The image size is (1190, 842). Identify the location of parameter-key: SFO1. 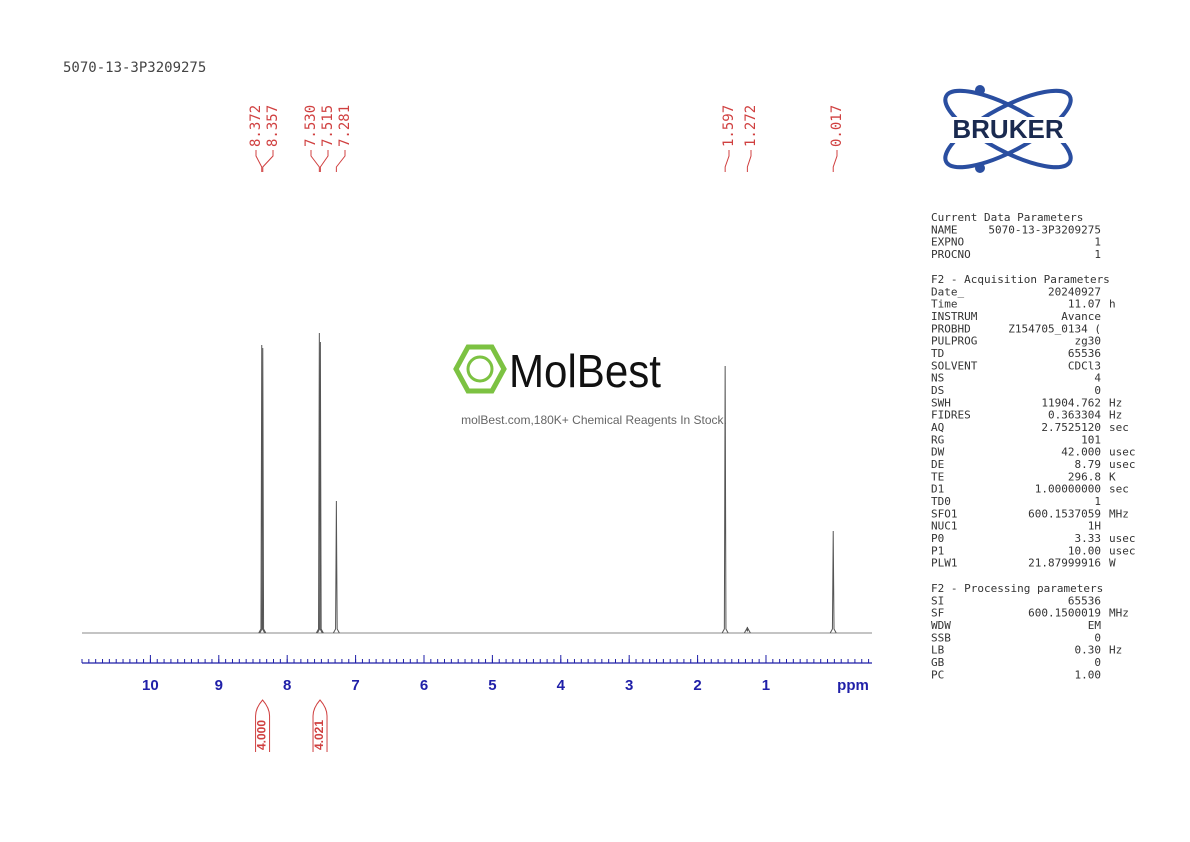
(944, 513).